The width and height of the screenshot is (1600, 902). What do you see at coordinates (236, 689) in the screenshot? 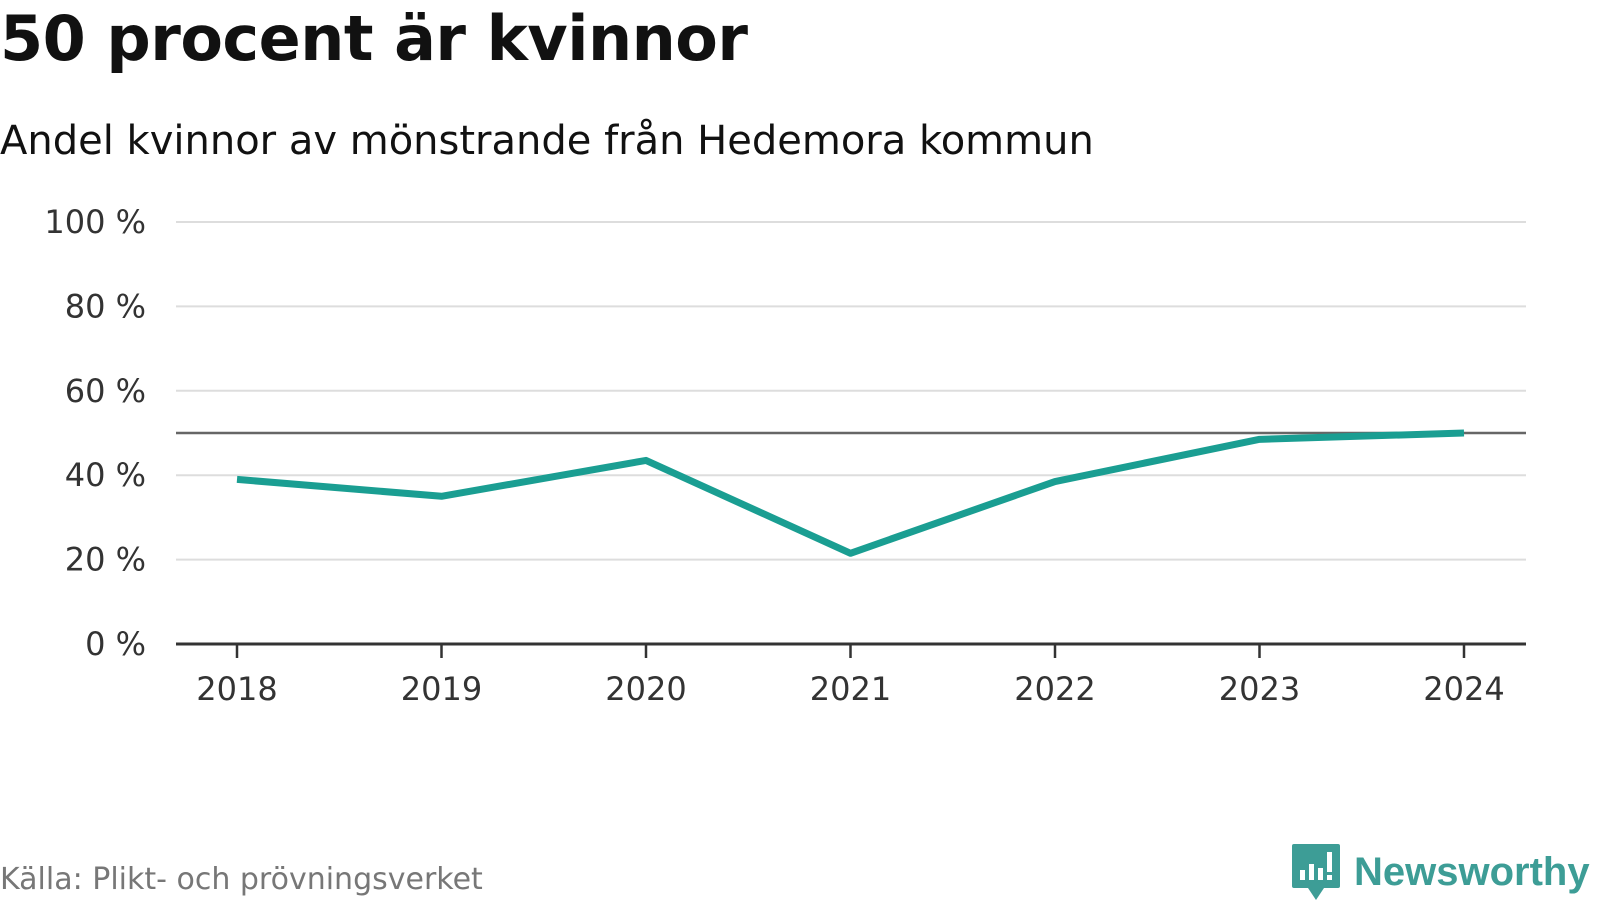
I see `x-tick-label: 2018` at bounding box center [236, 689].